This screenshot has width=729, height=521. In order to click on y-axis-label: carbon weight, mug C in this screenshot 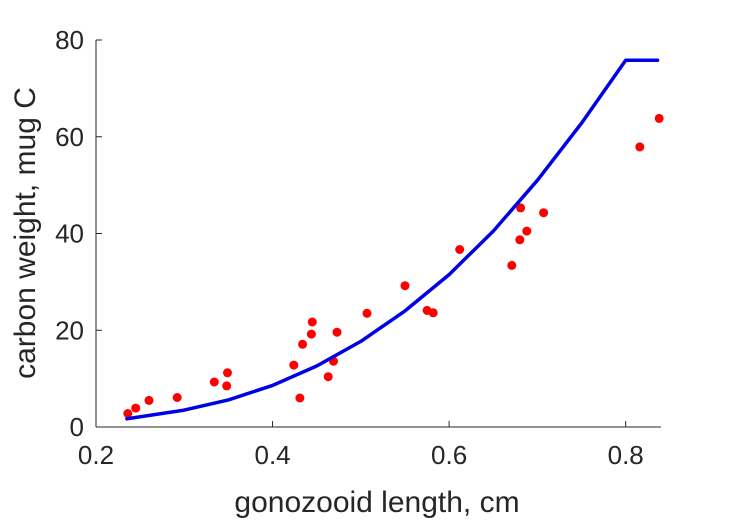, I will do `click(25, 233)`.